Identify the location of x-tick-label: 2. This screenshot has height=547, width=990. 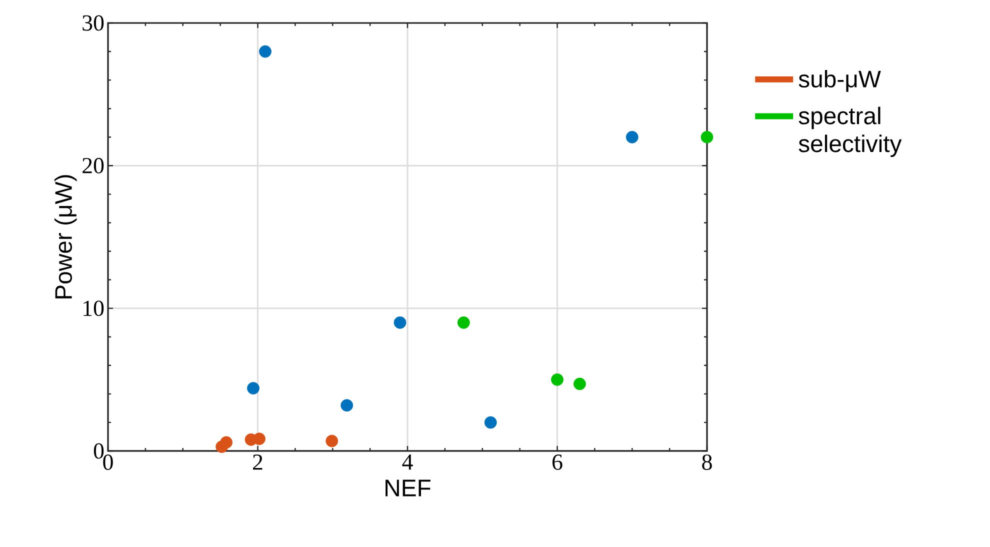
(257, 462).